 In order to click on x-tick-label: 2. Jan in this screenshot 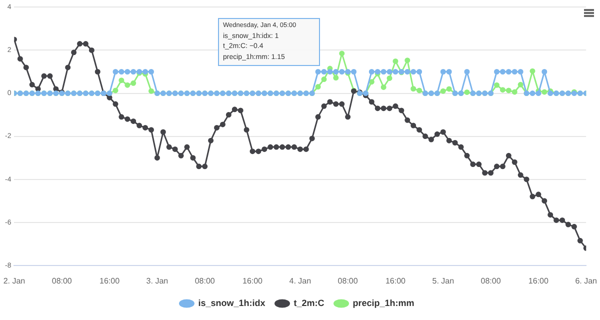, I will do `click(14, 281)`.